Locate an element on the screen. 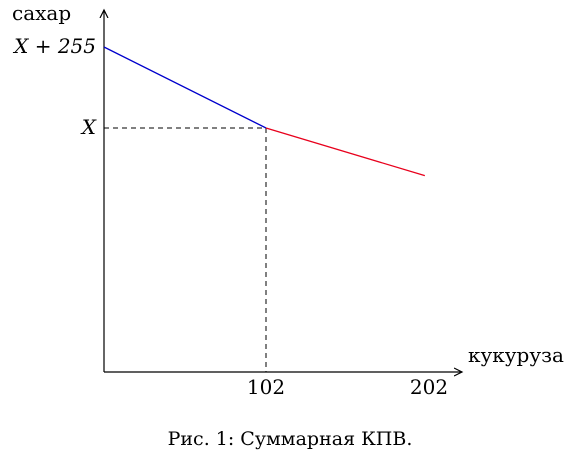  y-axis-label: сахар is located at coordinates (41, 13).